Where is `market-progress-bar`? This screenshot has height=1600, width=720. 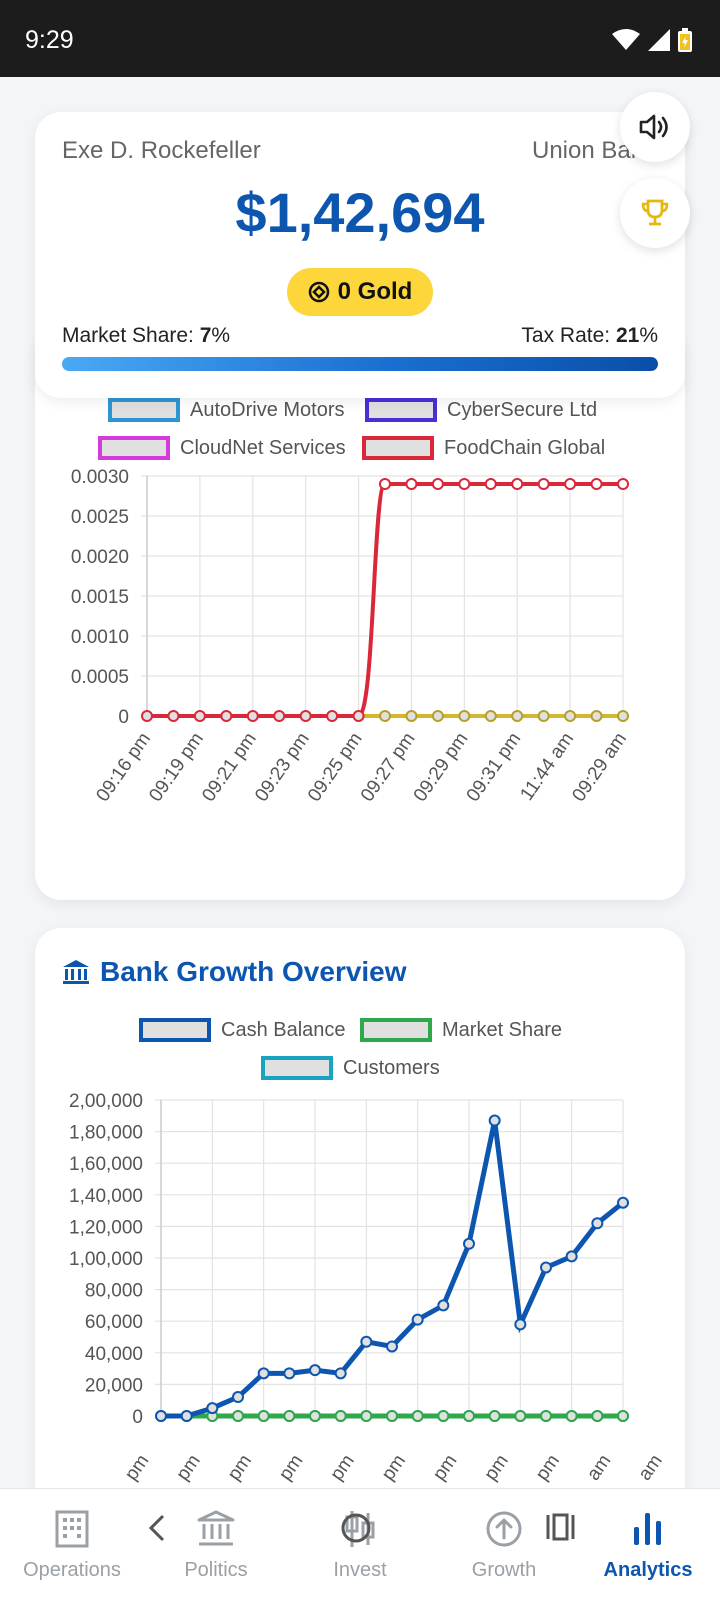 market-progress-bar is located at coordinates (360, 364).